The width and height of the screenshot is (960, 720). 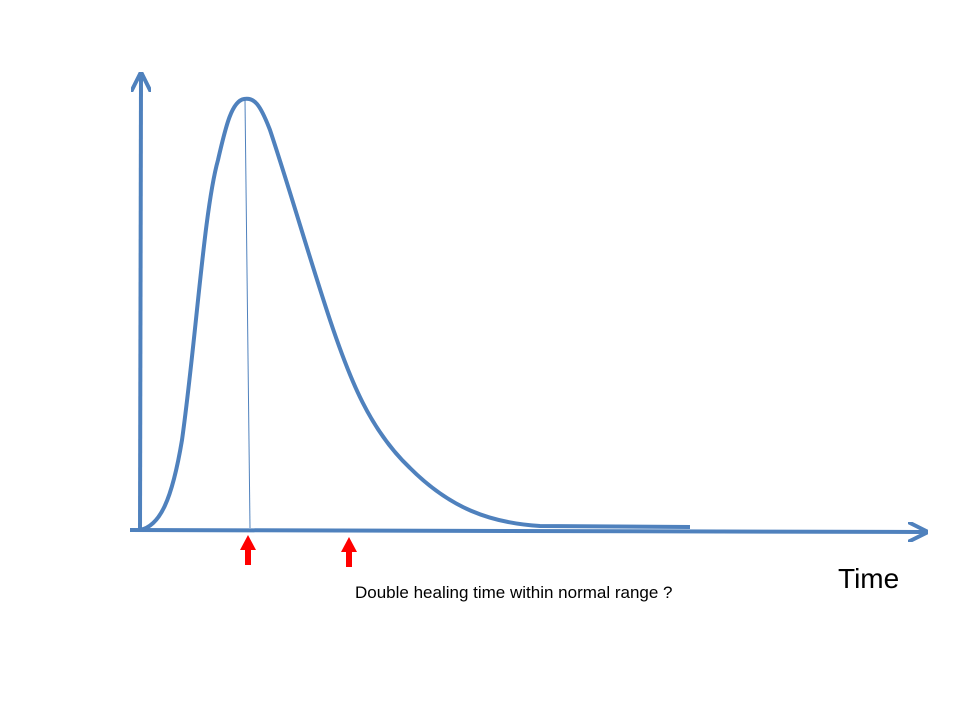 What do you see at coordinates (247, 314) in the screenshot?
I see `peak-line` at bounding box center [247, 314].